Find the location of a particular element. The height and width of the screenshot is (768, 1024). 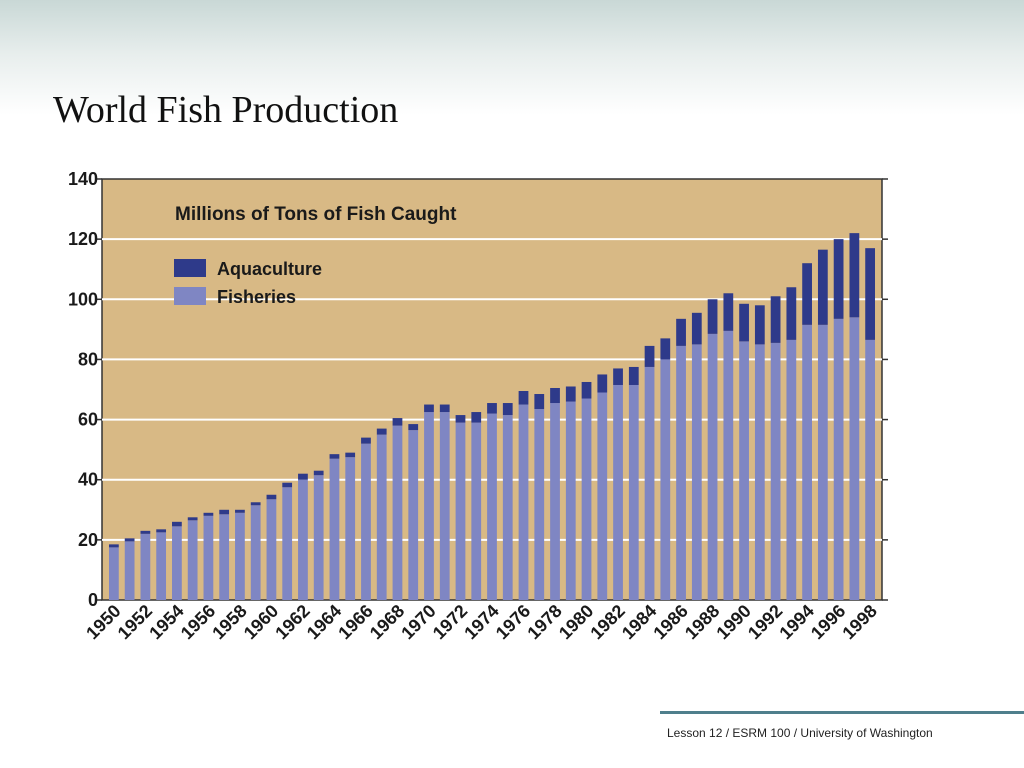

bar-fisheries-1966 is located at coordinates (366, 521).